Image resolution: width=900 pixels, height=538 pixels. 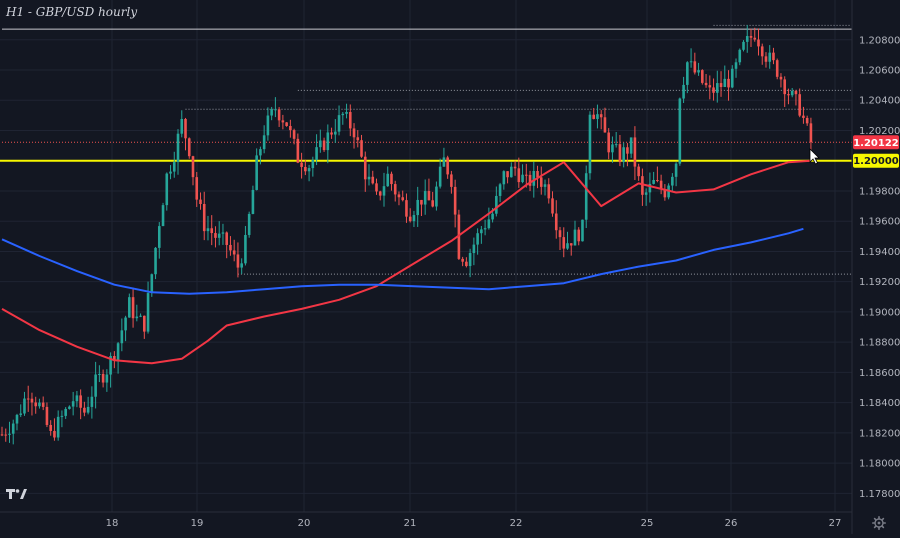 I want to click on x-tick-label: 19, so click(x=197, y=523).